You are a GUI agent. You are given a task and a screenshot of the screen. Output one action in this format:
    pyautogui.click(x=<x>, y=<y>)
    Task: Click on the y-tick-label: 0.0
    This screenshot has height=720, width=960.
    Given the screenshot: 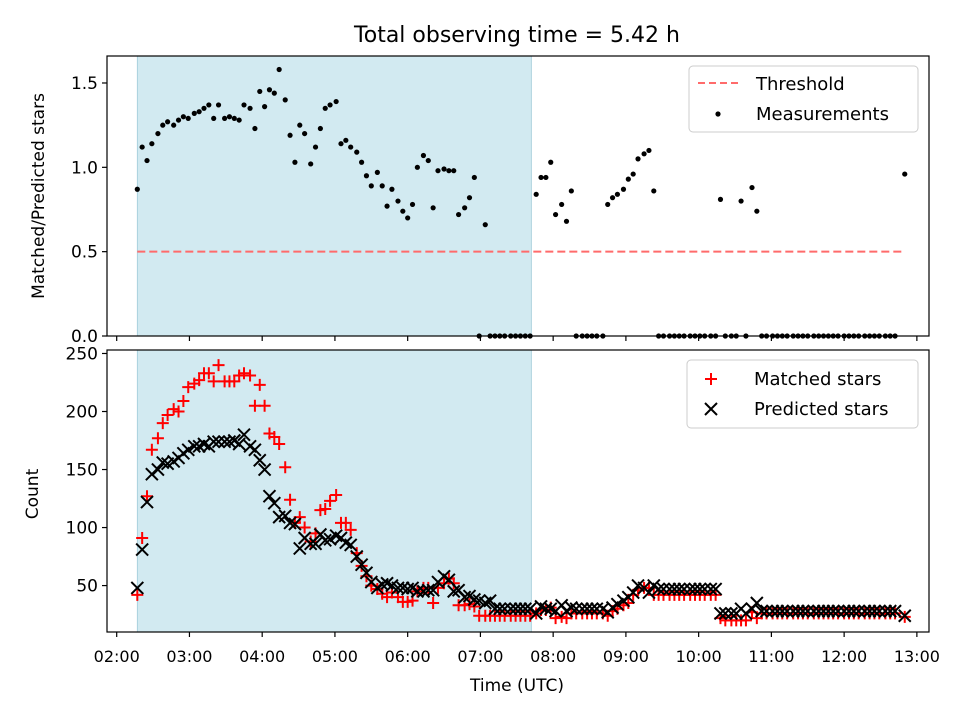 What is the action you would take?
    pyautogui.click(x=84, y=337)
    